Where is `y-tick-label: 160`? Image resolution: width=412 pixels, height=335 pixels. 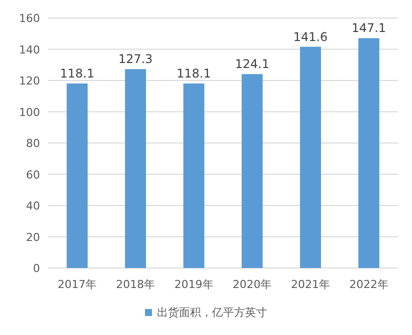 y-tick-label: 160 is located at coordinates (29, 18).